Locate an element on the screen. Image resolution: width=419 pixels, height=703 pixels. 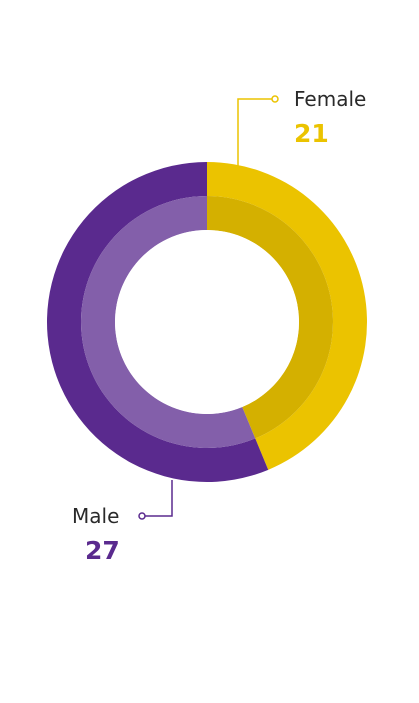
male-callout: Male 27 is located at coordinates (122, 522).